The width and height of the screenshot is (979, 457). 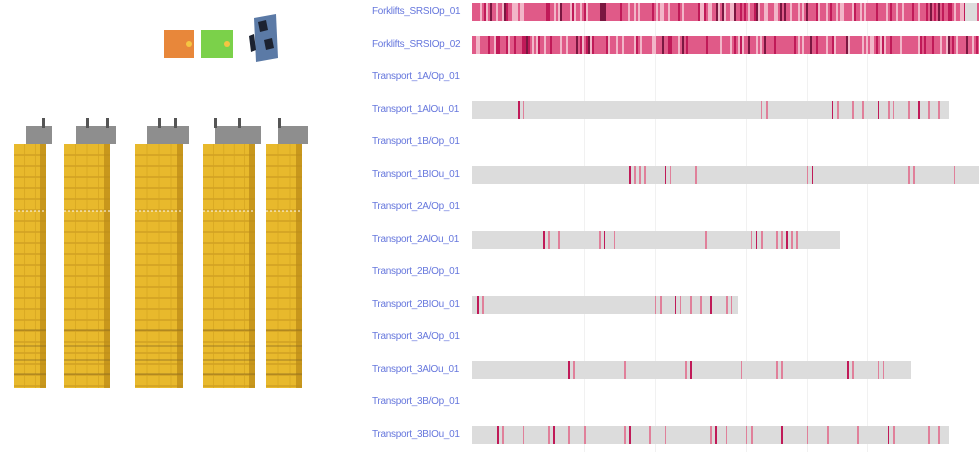 I want to click on timeline-row-label: Transport_2BIOu_01, so click(x=416, y=304).